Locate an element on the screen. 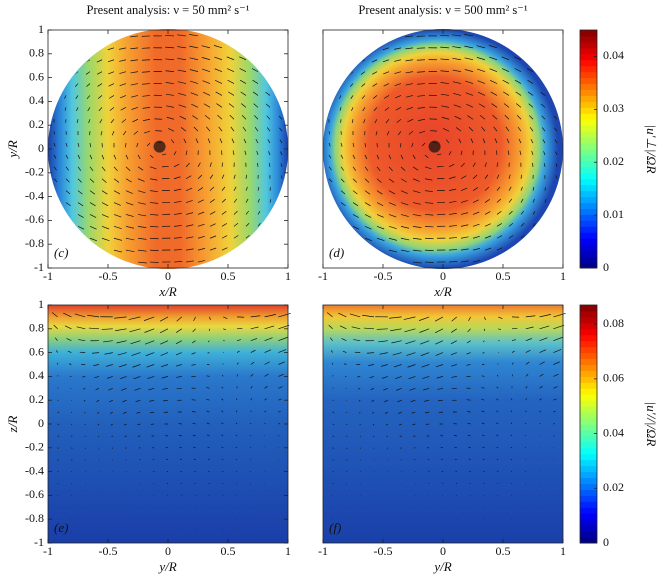 This screenshot has height=582, width=665. panel-title: Present analysis: ν = 500 mm² s⁻¹ is located at coordinates (442, 10).